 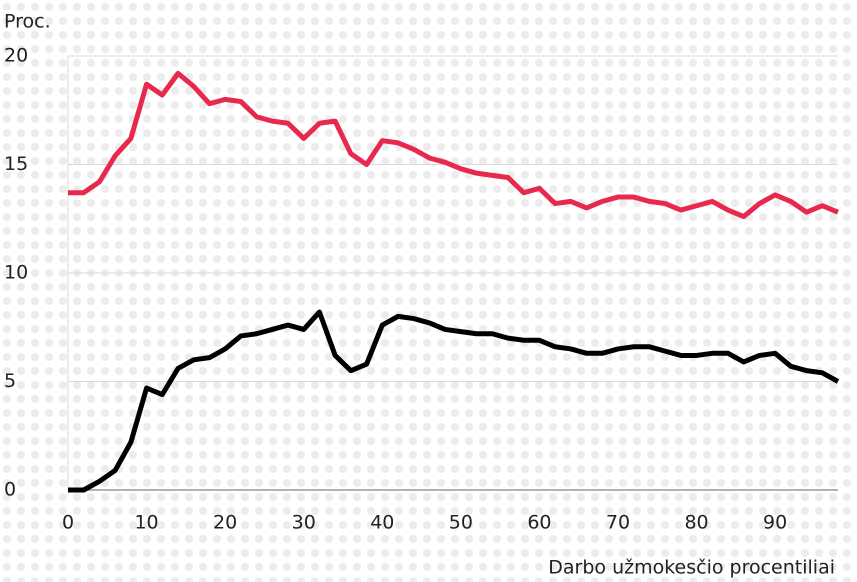 What do you see at coordinates (691, 568) in the screenshot?
I see `x-axis-label: Darbo užmokesčio procentiliai` at bounding box center [691, 568].